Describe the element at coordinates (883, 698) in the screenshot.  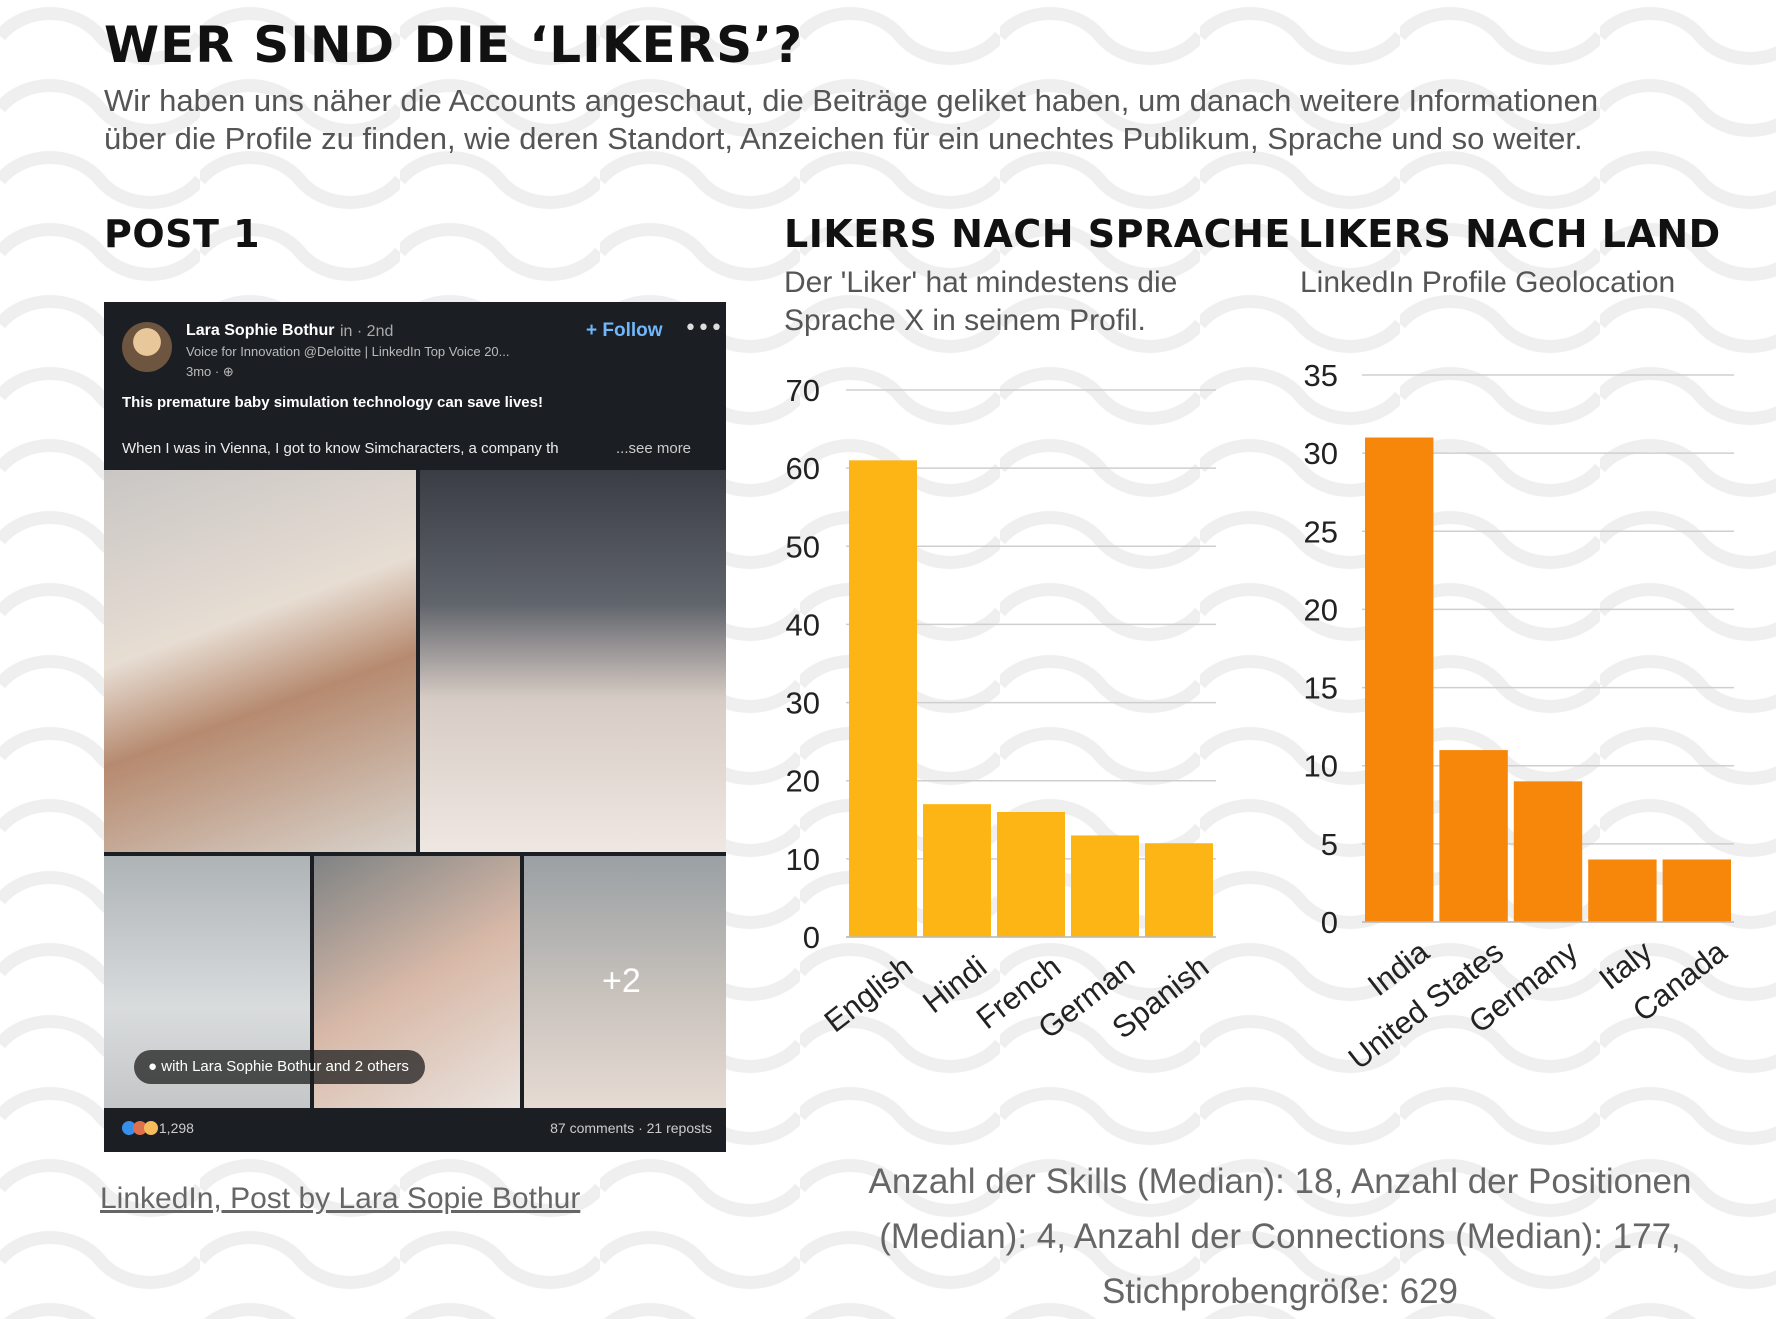
I see `language-bar-english` at that location.